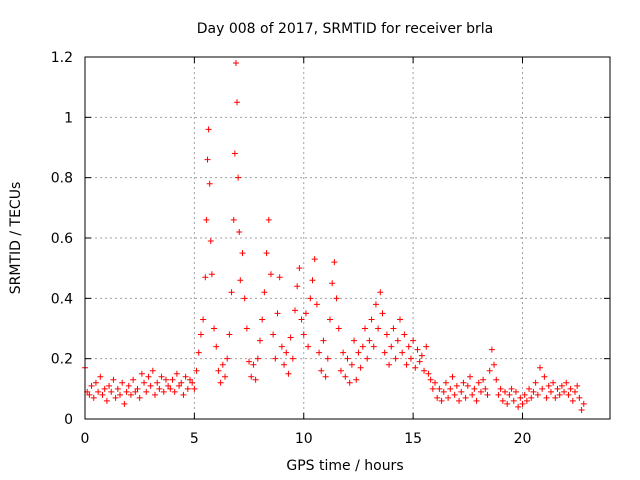  I want to click on x-tick-label: 0, so click(85, 439).